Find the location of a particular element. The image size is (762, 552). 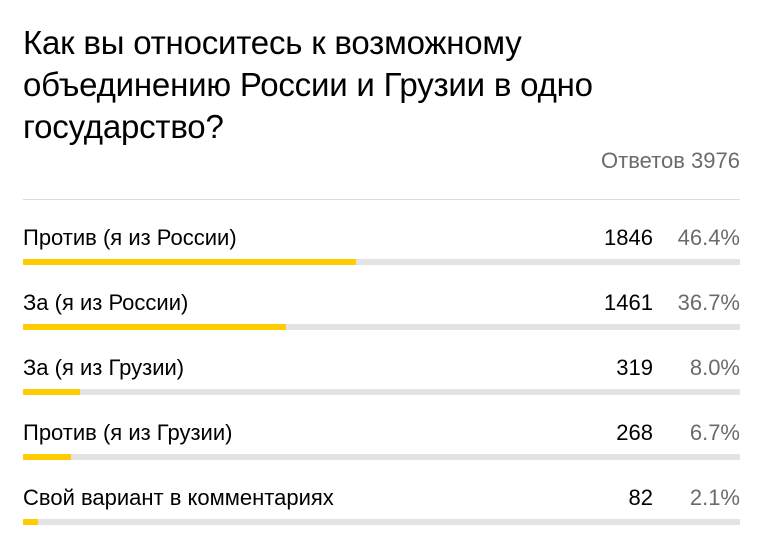

option-label: Против (я из Грузии) is located at coordinates (128, 432).